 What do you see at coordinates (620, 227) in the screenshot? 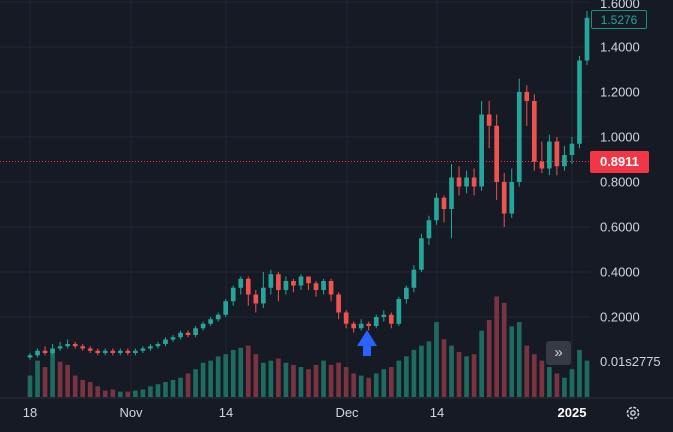
I see `y-tick-label: 0.6000` at bounding box center [620, 227].